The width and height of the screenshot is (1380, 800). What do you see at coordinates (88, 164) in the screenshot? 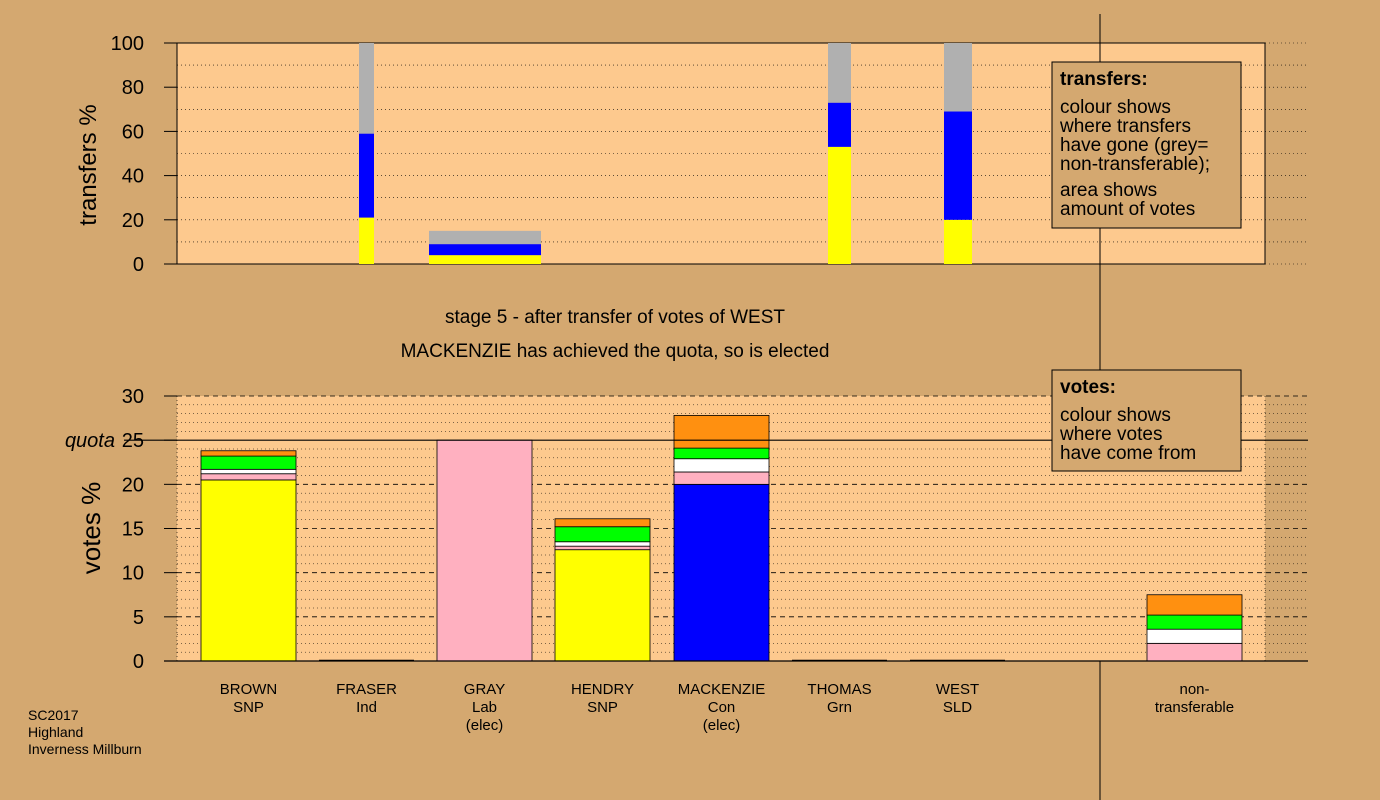
I see `transfers-y-axis-label: transfers %` at bounding box center [88, 164].